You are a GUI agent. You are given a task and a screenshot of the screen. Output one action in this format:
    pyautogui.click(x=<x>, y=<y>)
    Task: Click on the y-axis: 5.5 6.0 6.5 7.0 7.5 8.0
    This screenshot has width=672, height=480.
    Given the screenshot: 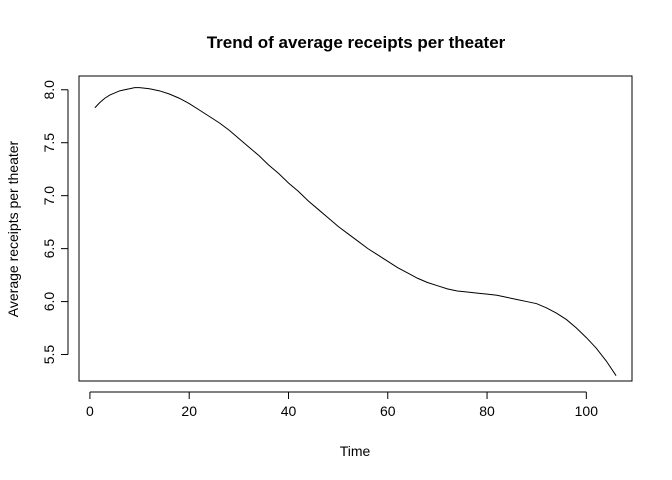 What is the action you would take?
    pyautogui.click(x=55, y=222)
    